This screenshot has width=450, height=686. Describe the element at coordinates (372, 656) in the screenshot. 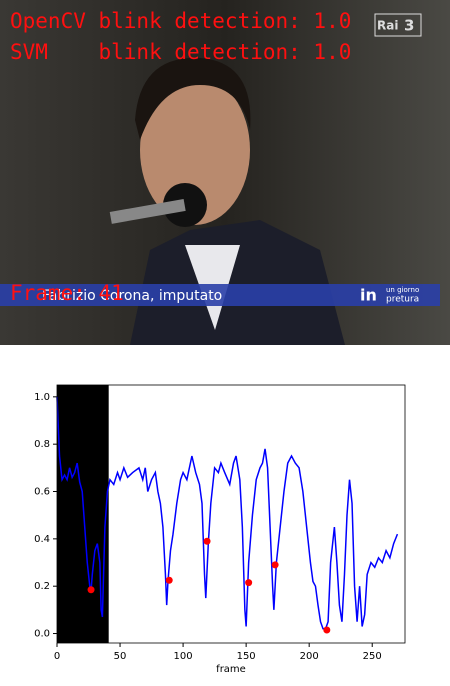

I see `x-tick-label: 250` at that location.